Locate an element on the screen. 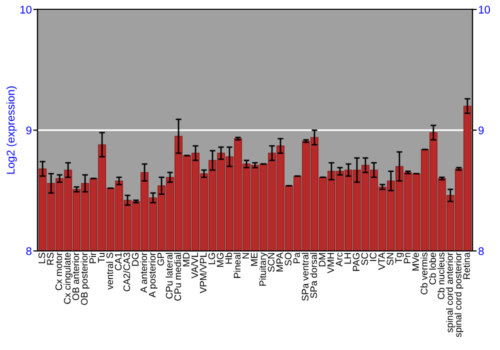 This screenshot has width=500, height=350. x-tick-label: Pituitary is located at coordinates (263, 269).